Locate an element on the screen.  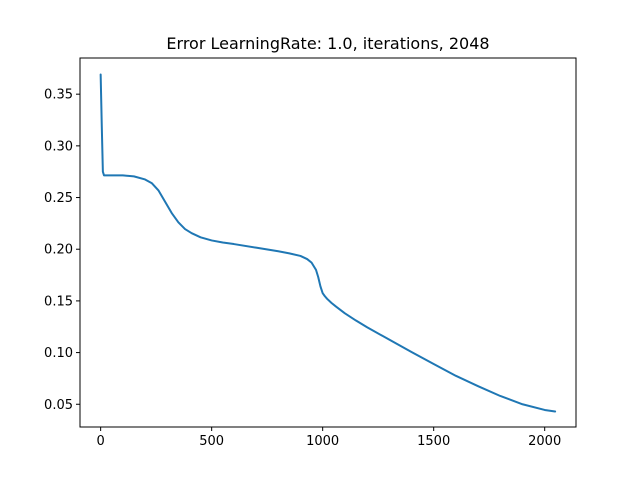
x-tick-label: 1500 is located at coordinates (433, 441).